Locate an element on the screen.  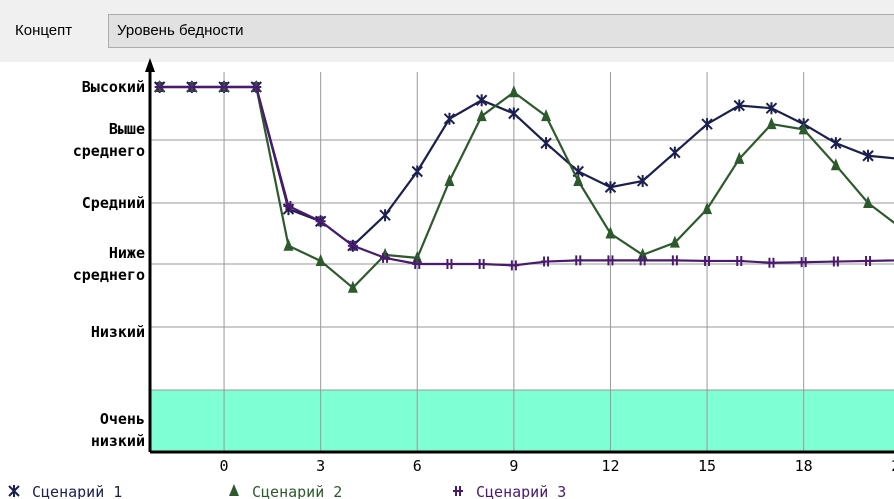
x-tick-label: 18 is located at coordinates (804, 466).